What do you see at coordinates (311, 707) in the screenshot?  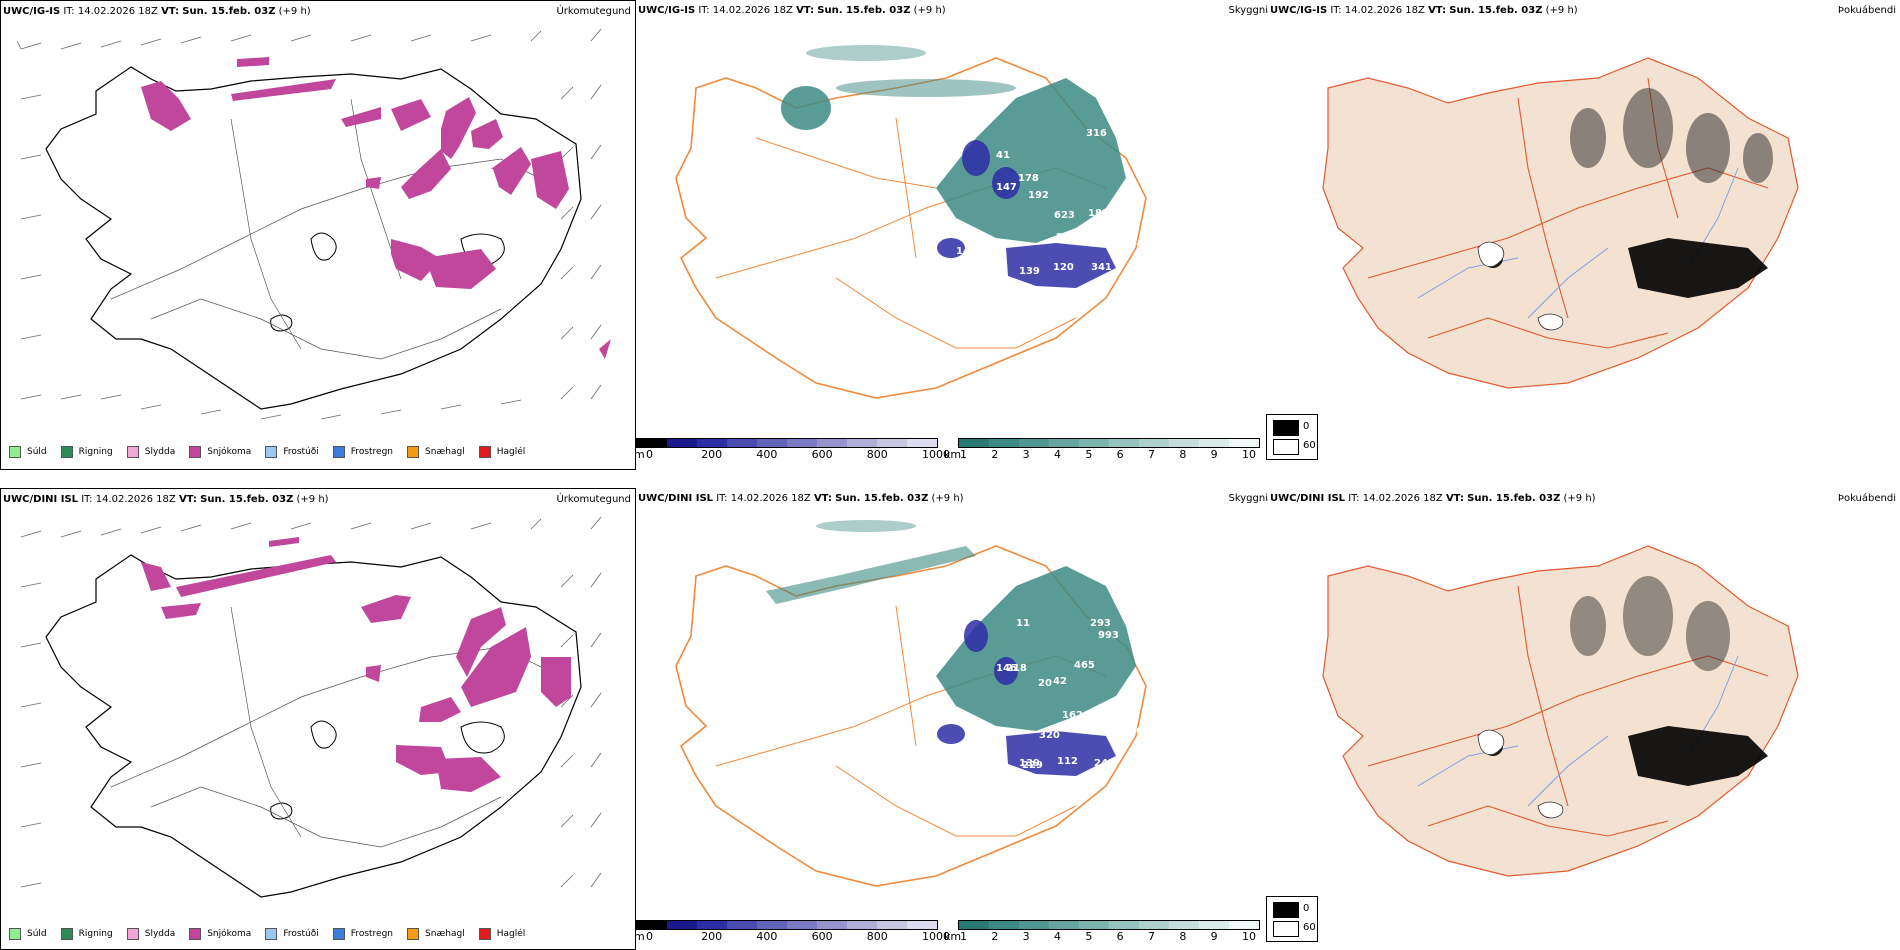 I see `precip-map-bottom` at bounding box center [311, 707].